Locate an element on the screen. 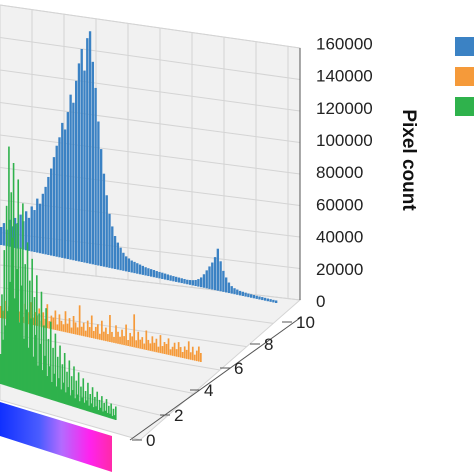 The height and width of the screenshot is (474, 474). color-gradient-strip is located at coordinates (56, 437).